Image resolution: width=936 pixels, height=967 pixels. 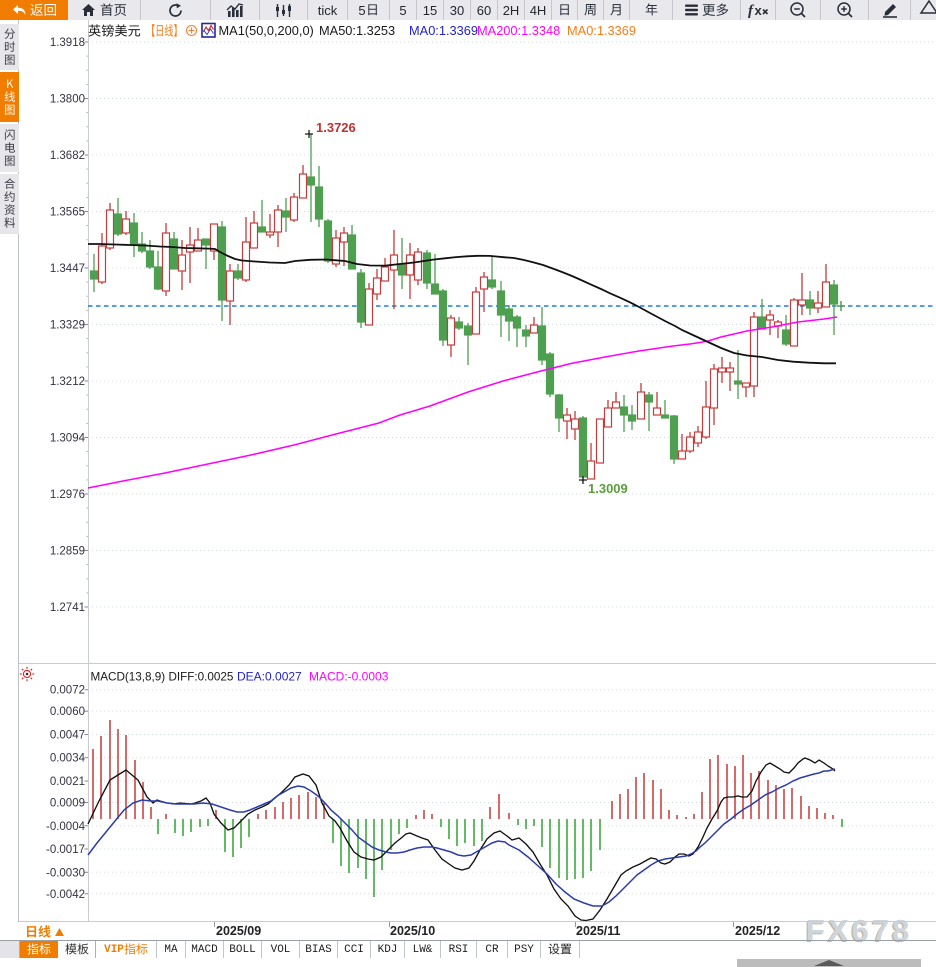 What do you see at coordinates (65, 850) in the screenshot?
I see `svg-text: -0.0017` at bounding box center [65, 850].